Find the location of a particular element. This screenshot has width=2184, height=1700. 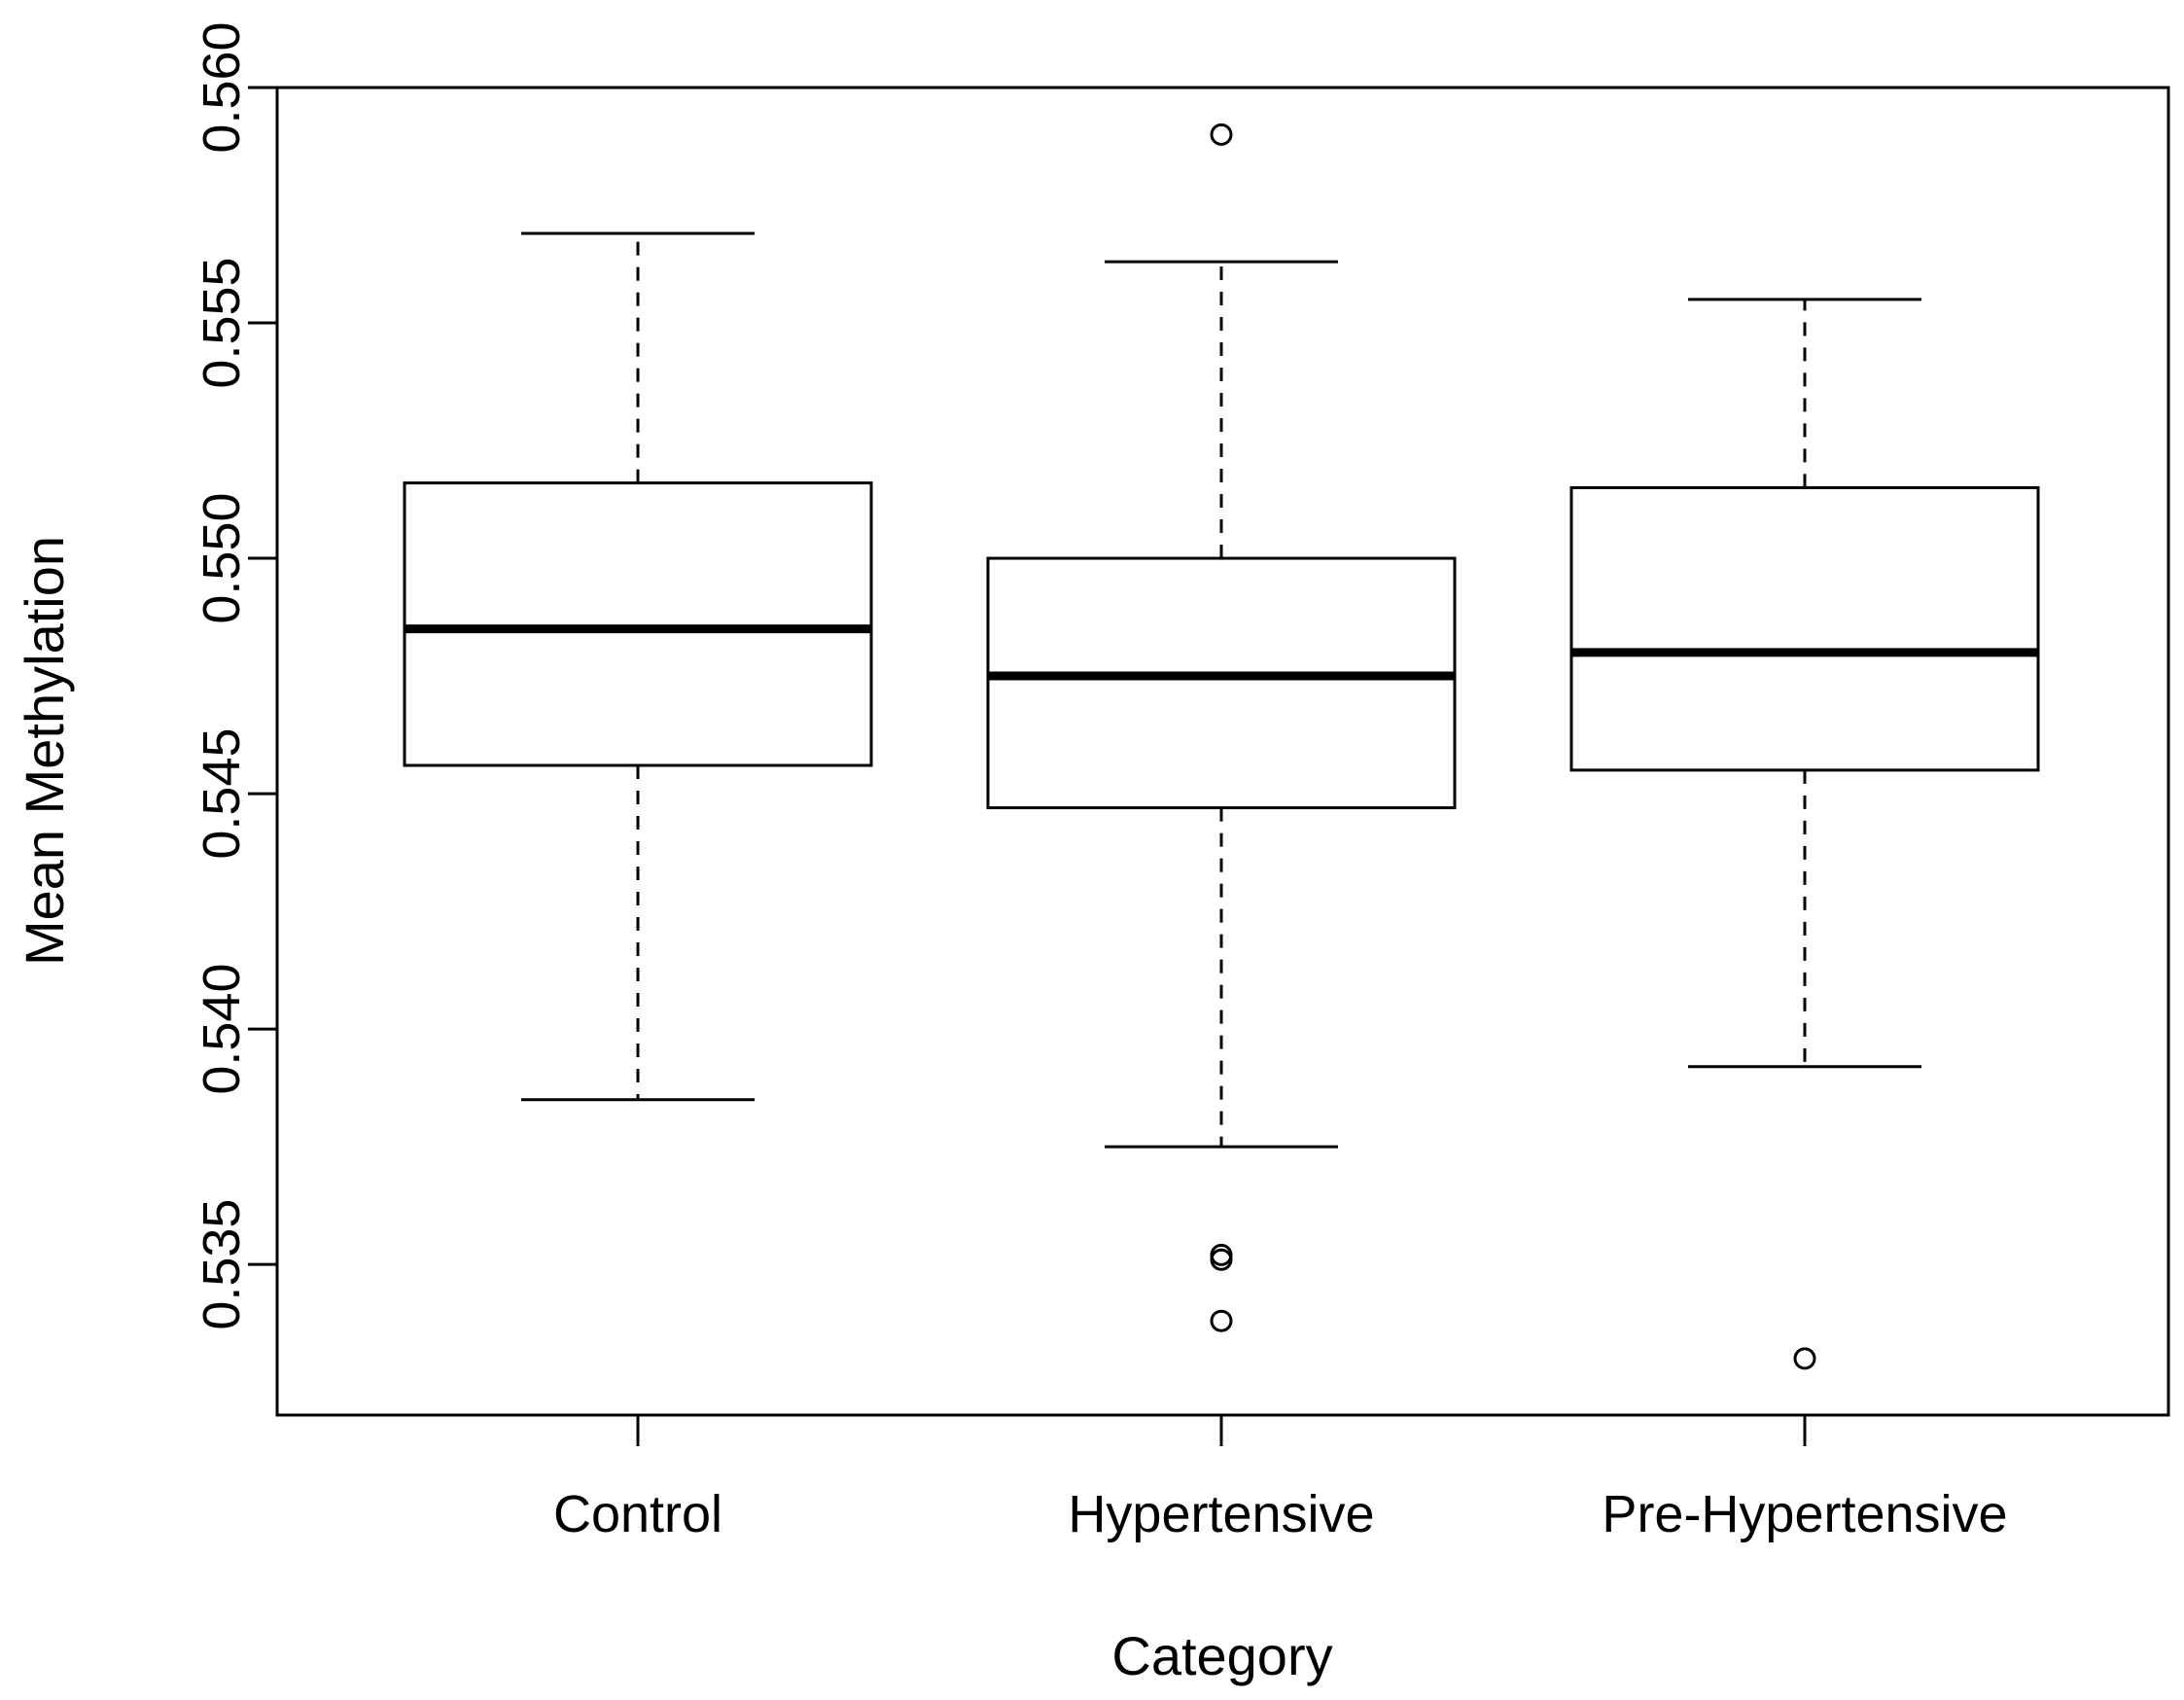

box-control is located at coordinates (638, 666).